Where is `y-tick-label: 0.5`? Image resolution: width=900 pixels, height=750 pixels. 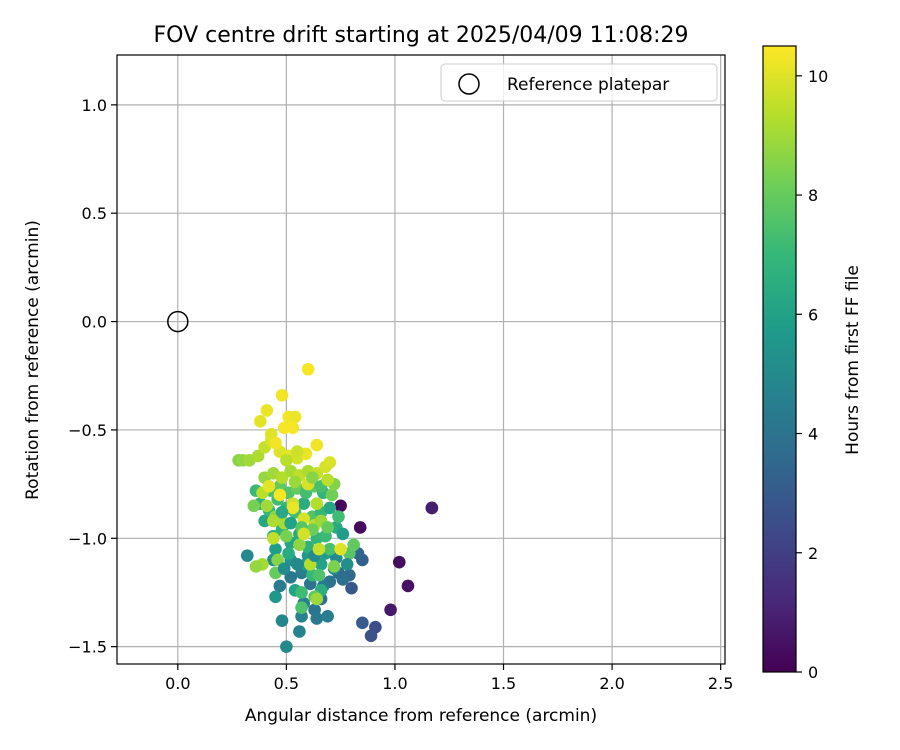
y-tick-label: 0.5 is located at coordinates (94, 213).